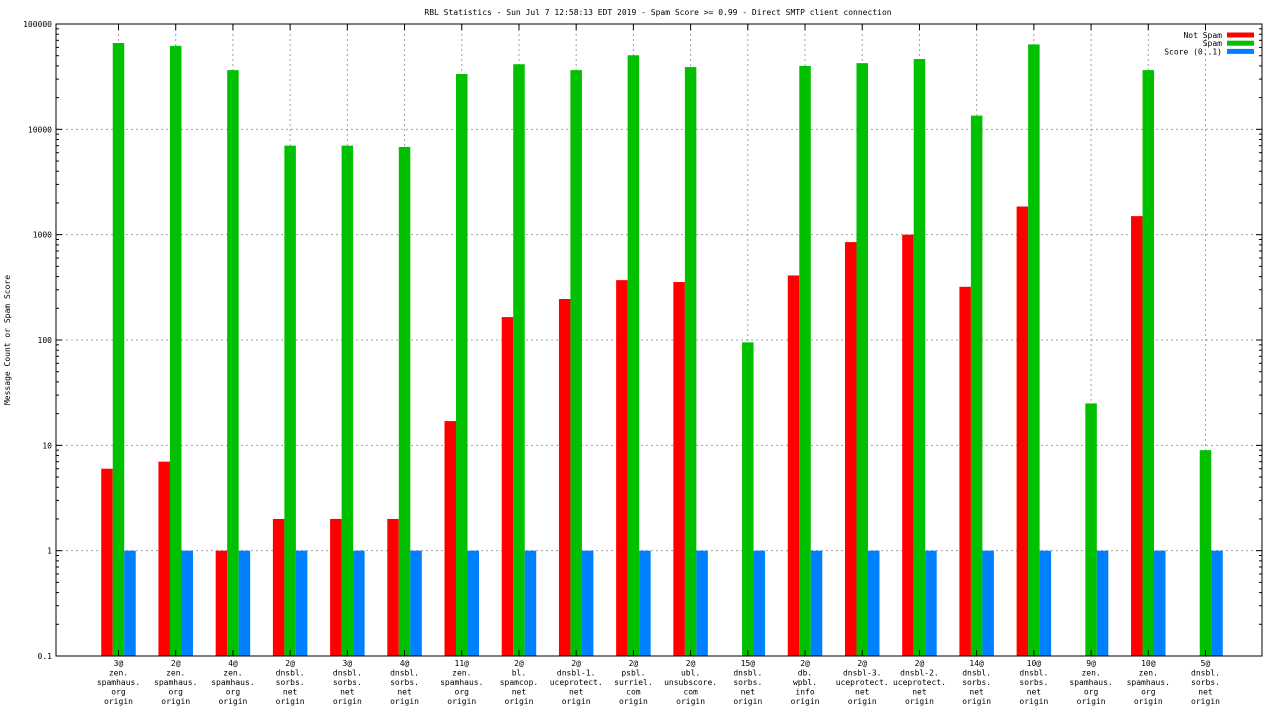 This screenshot has height=720, width=1280. I want to click on x-tick-label: 4@ zen. spamhaus. org origin, so click(232, 682).